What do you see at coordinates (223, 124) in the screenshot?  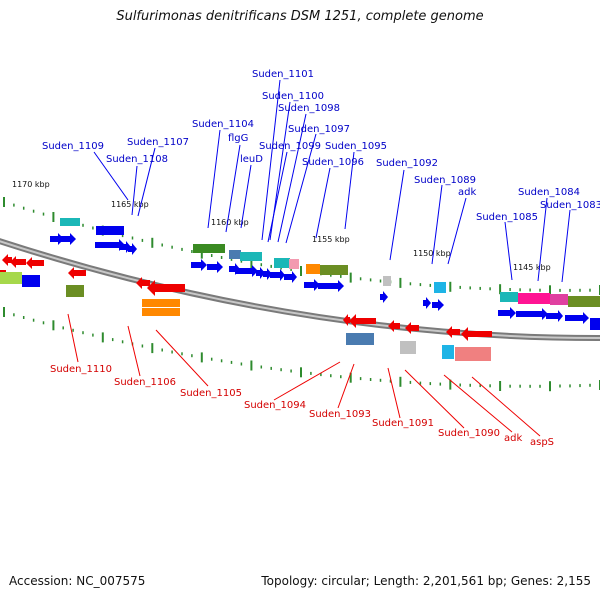 I see `gene-label: Suden_1104` at bounding box center [223, 124].